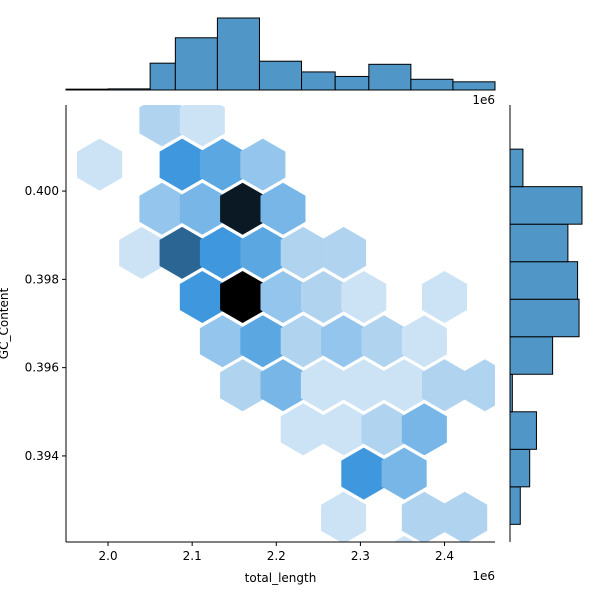 This screenshot has width=600, height=600. What do you see at coordinates (444, 556) in the screenshot?
I see `x-tick-label: 2.4` at bounding box center [444, 556].